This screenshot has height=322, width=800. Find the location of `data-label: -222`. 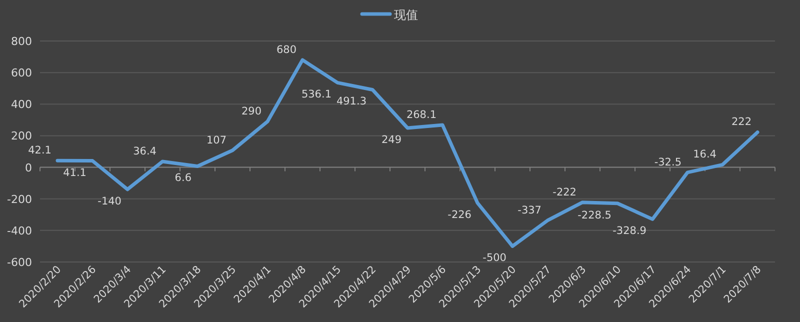

data-label: -222 is located at coordinates (564, 192).